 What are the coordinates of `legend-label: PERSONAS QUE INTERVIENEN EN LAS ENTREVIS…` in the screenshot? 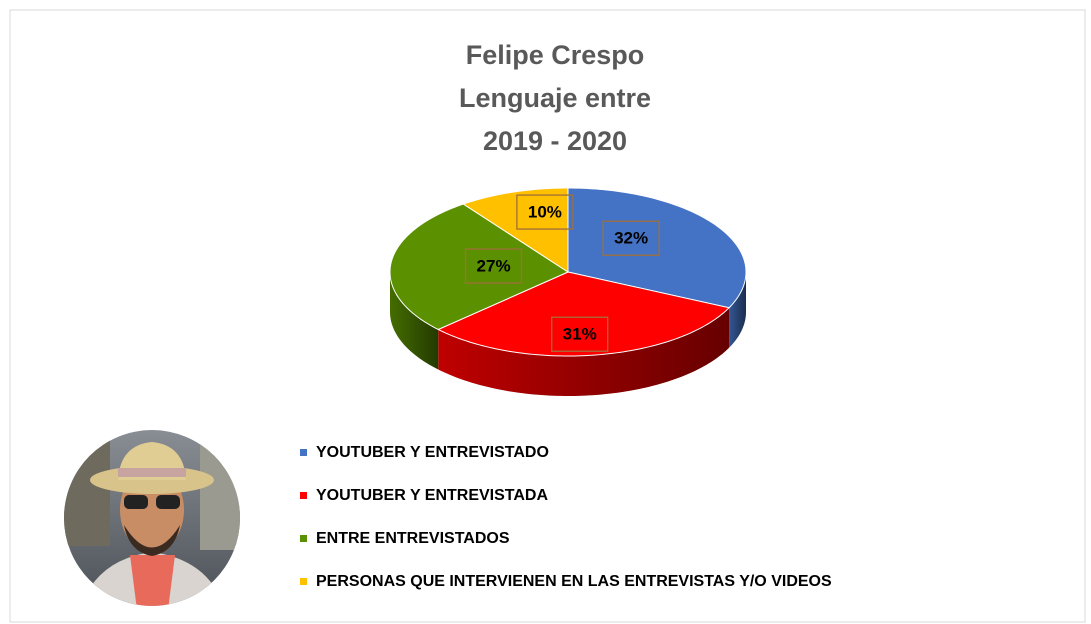 It's located at (574, 581).